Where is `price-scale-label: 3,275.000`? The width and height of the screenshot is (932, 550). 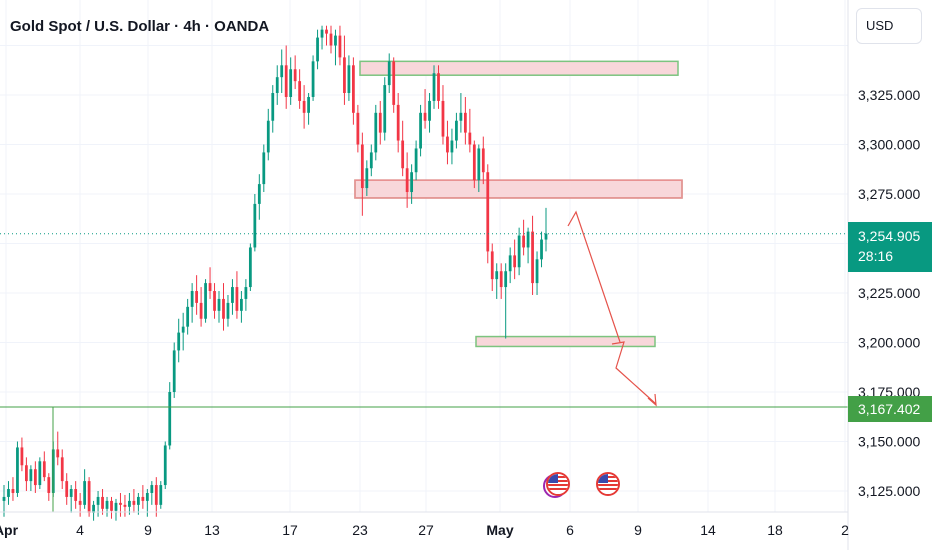 price-scale-label: 3,275.000 is located at coordinates (889, 194).